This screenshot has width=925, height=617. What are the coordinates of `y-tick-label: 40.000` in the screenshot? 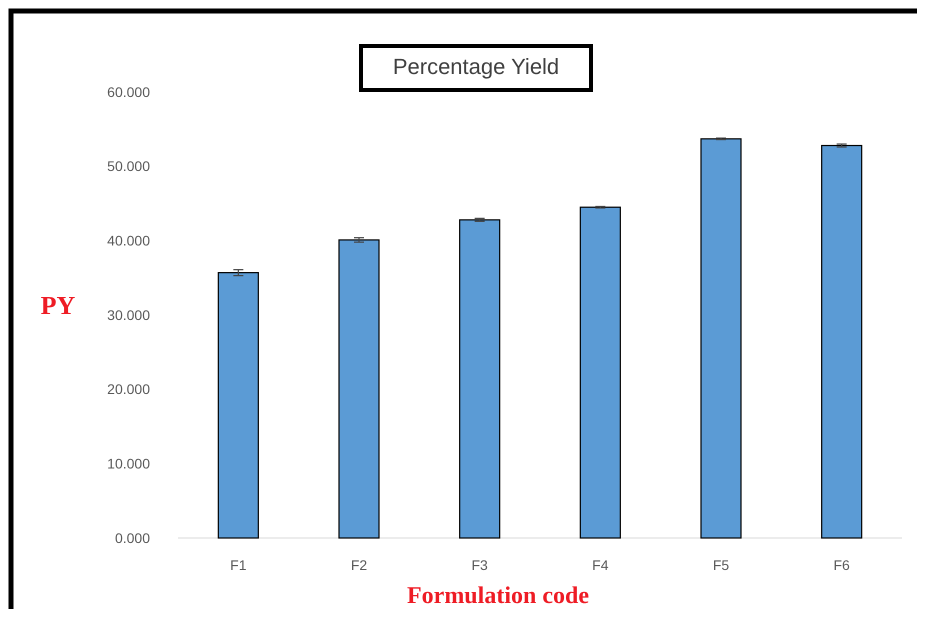 It's located at (128, 240).